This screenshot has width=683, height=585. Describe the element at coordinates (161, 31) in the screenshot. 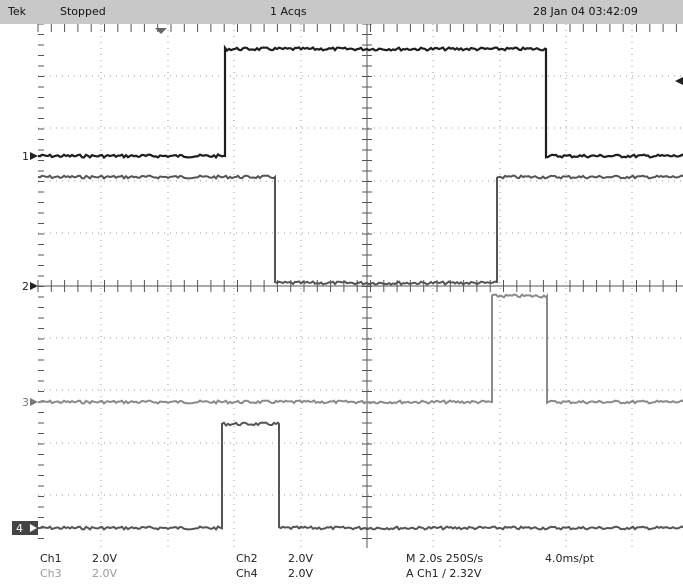

I see `trigger-position-icon` at that location.